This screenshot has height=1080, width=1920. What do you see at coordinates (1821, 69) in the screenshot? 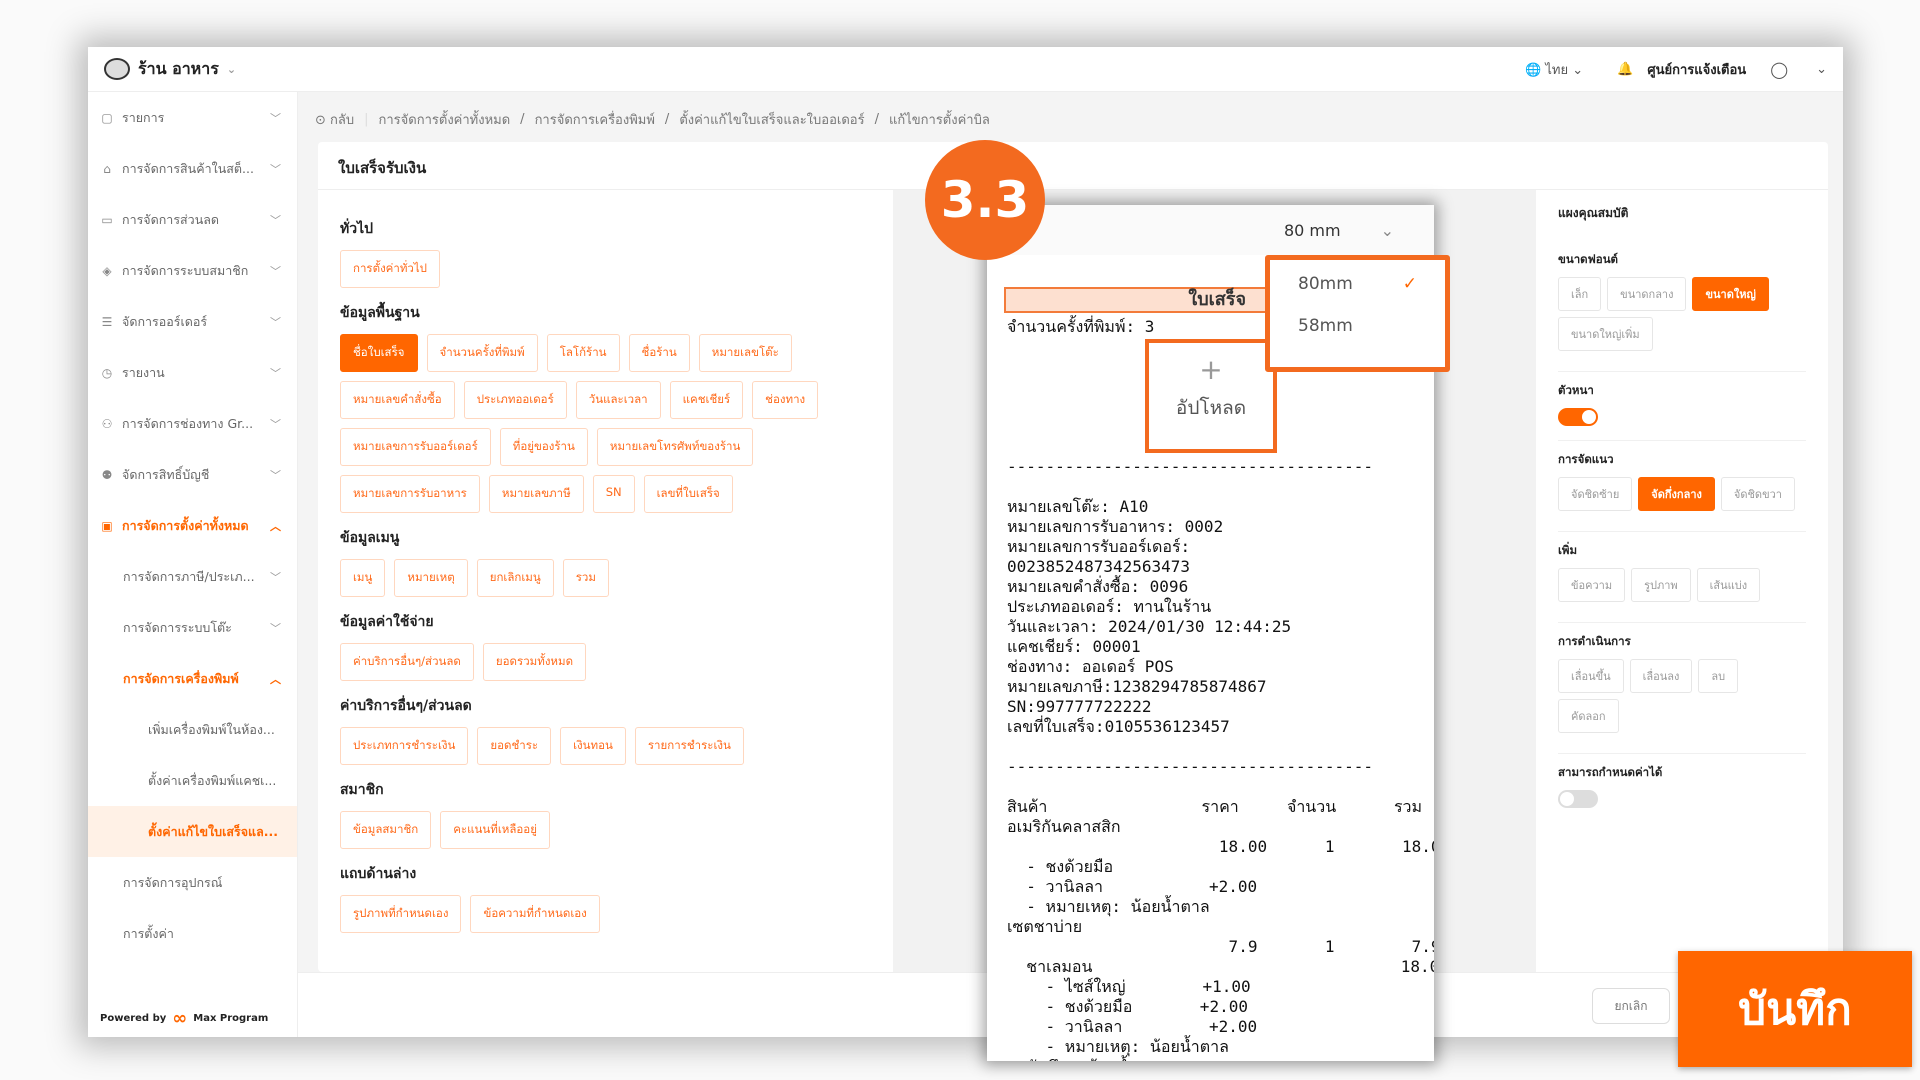
I see `chevron-down-icon: ⌄` at bounding box center [1821, 69].